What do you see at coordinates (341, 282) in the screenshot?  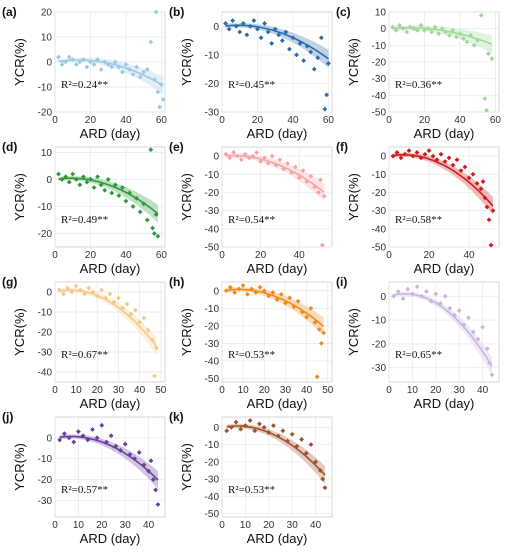 I see `panel-label: (i)` at bounding box center [341, 282].